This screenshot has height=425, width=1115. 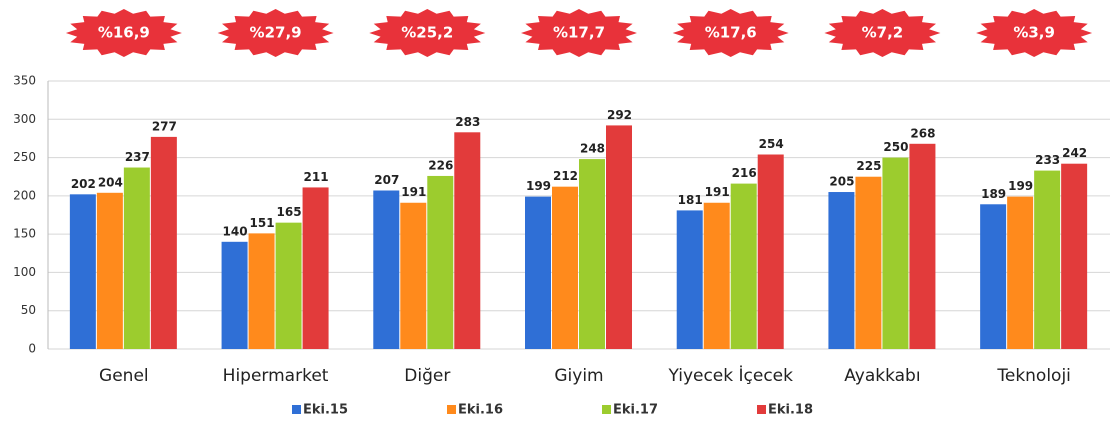 What do you see at coordinates (895, 147) in the screenshot?
I see `value-label: 250` at bounding box center [895, 147].